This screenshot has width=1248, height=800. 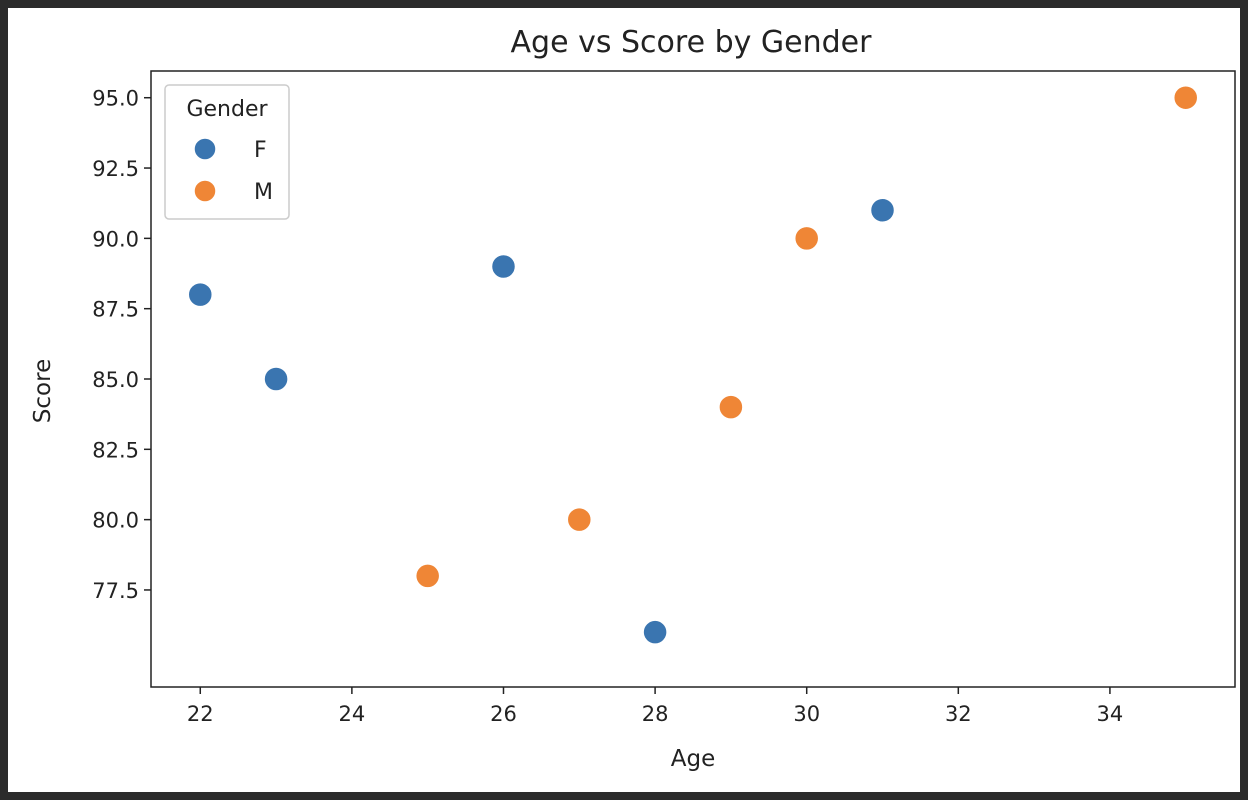 What do you see at coordinates (115, 310) in the screenshot?
I see `y-tick-label: 87.5` at bounding box center [115, 310].